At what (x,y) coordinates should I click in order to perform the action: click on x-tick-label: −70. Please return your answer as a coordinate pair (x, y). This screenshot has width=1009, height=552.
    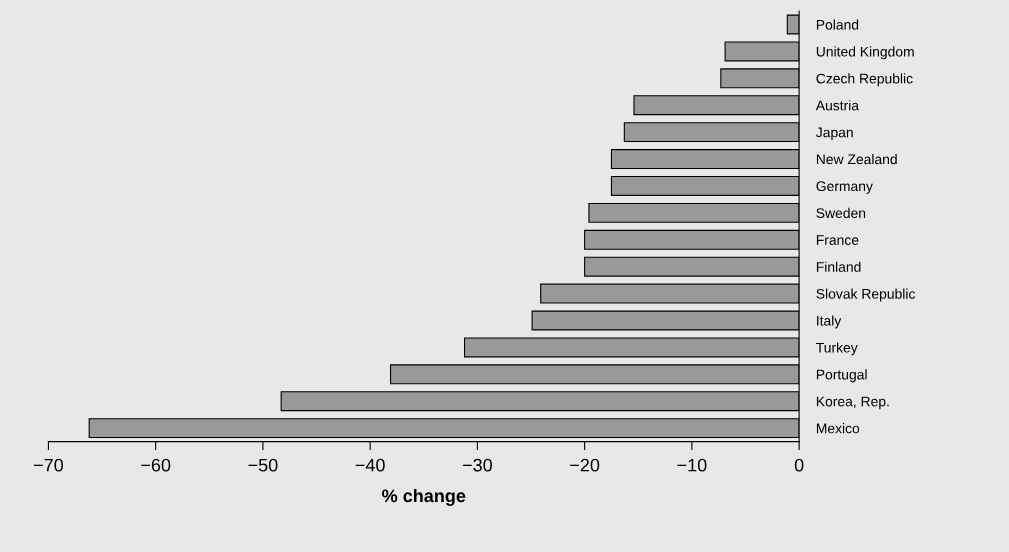
    Looking at the image, I should click on (49, 465).